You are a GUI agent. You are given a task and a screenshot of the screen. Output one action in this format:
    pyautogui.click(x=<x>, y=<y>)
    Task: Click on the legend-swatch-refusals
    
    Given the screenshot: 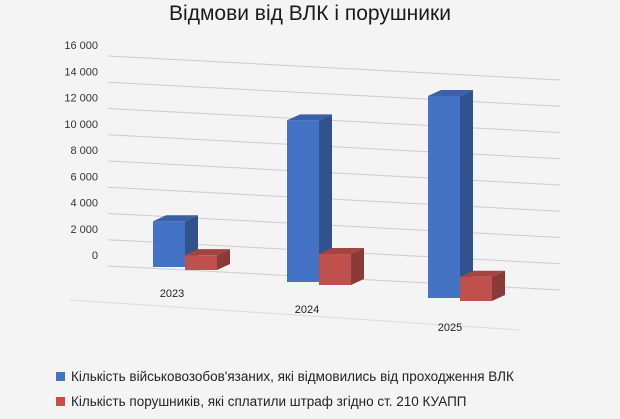 What is the action you would take?
    pyautogui.click(x=60, y=376)
    